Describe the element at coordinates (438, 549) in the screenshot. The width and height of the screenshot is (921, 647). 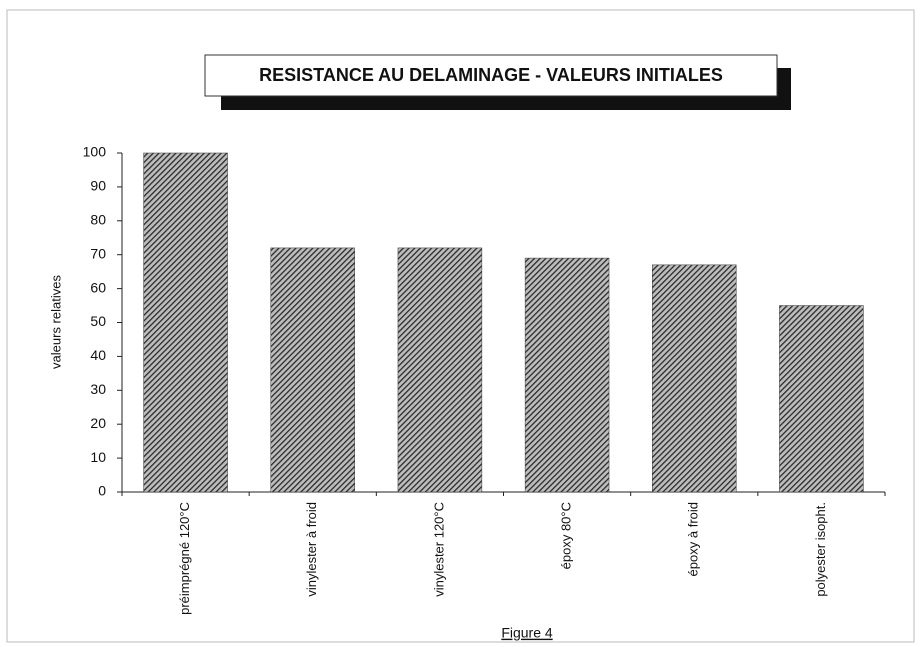
I see `x-tick-label: vinylester 120°C` at that location.